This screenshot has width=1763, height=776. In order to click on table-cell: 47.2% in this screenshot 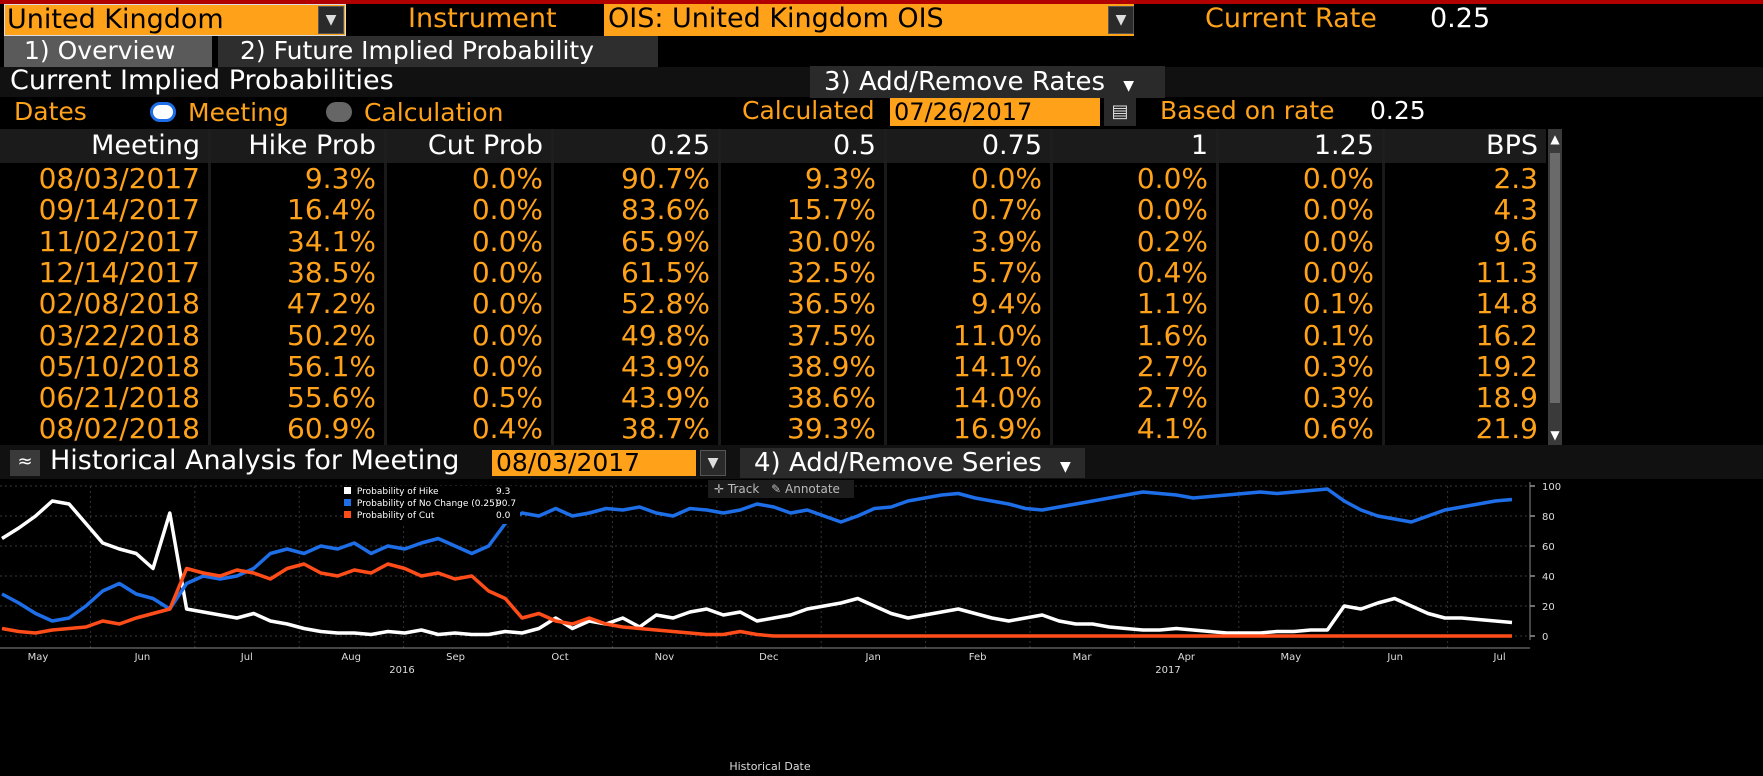, I will do `click(331, 304)`.